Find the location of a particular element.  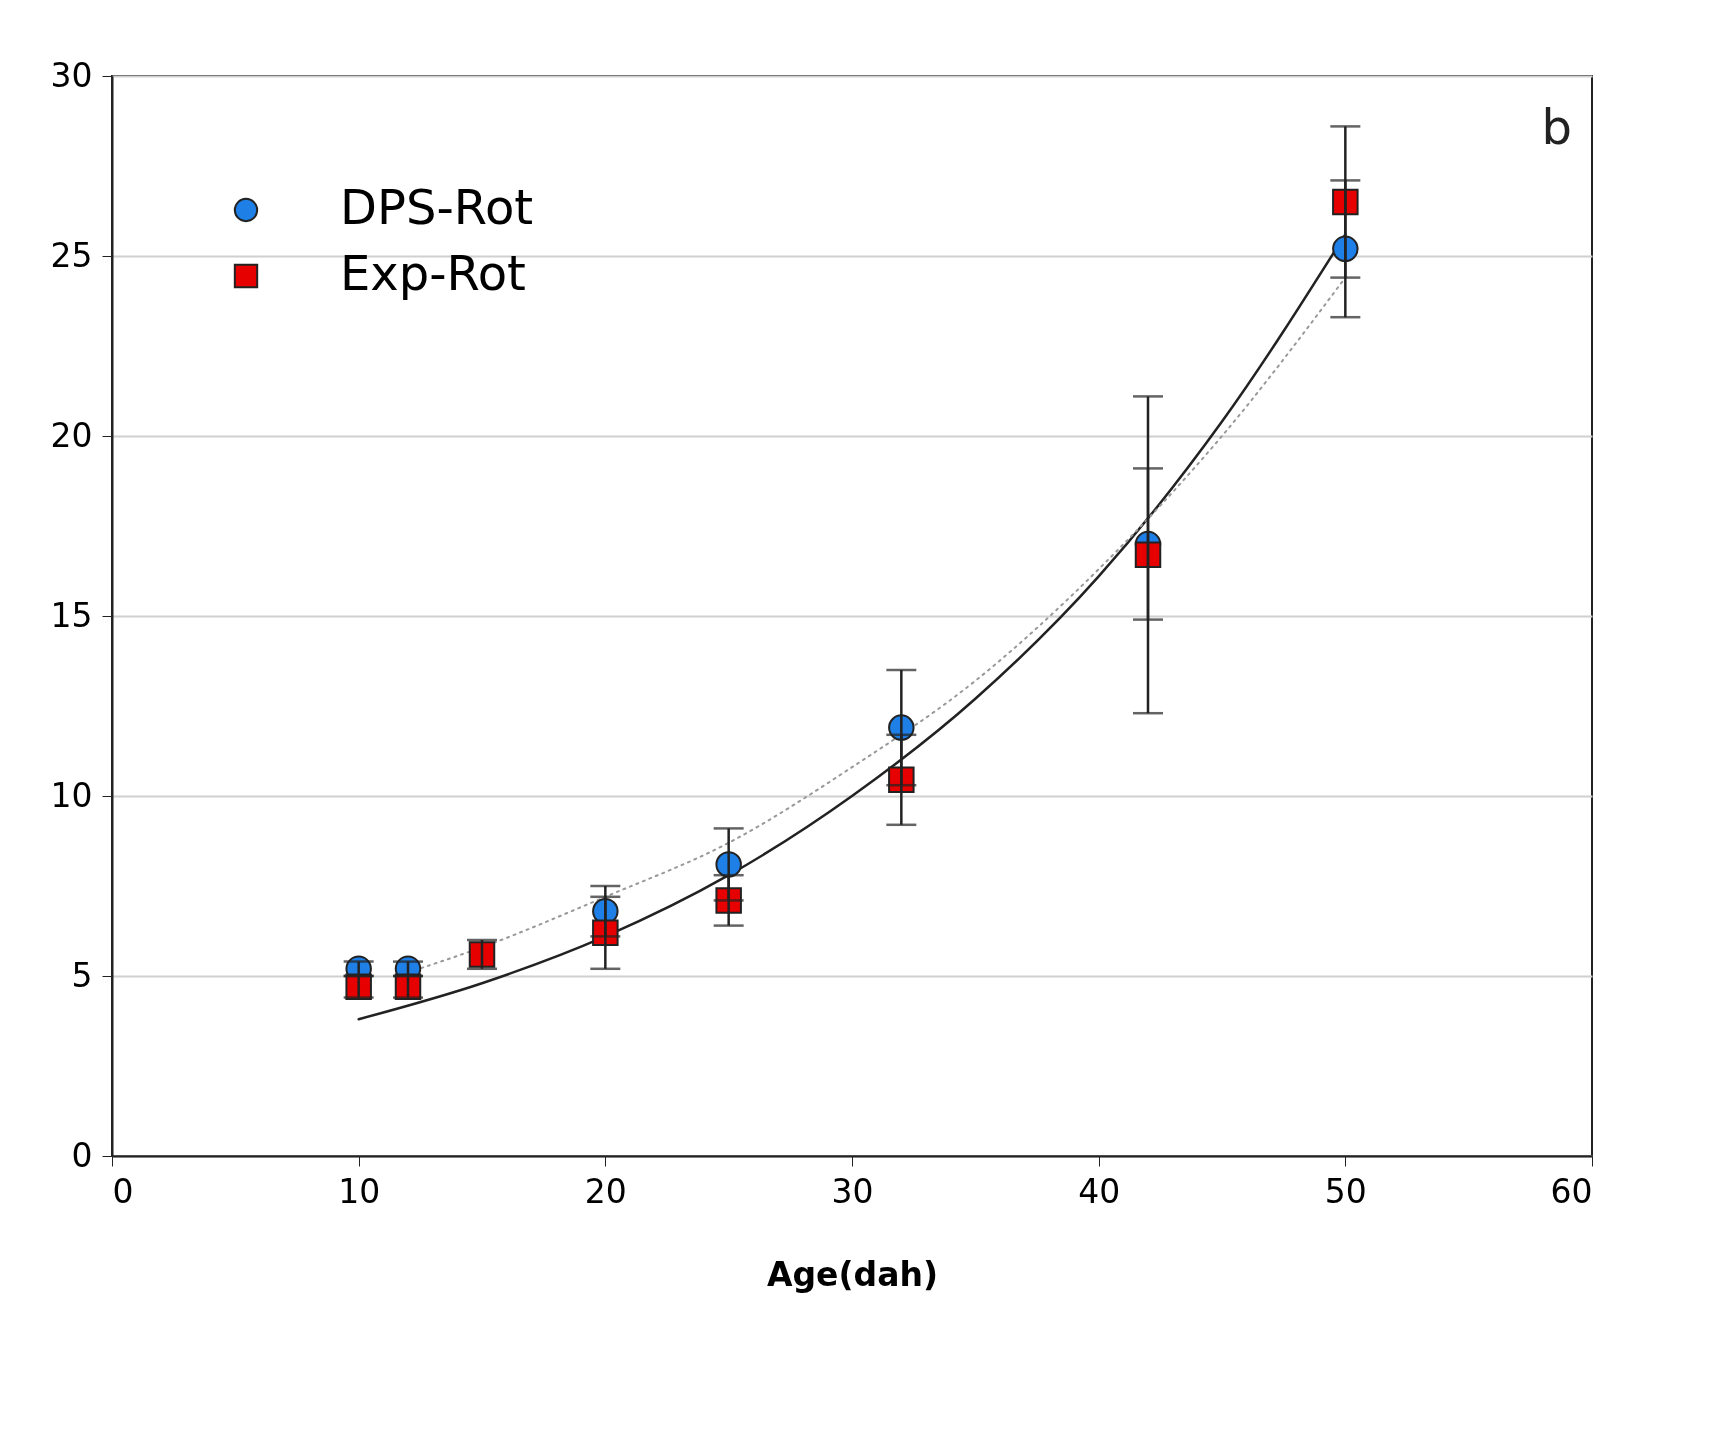

y-tick-label: 25 is located at coordinates (71, 255).